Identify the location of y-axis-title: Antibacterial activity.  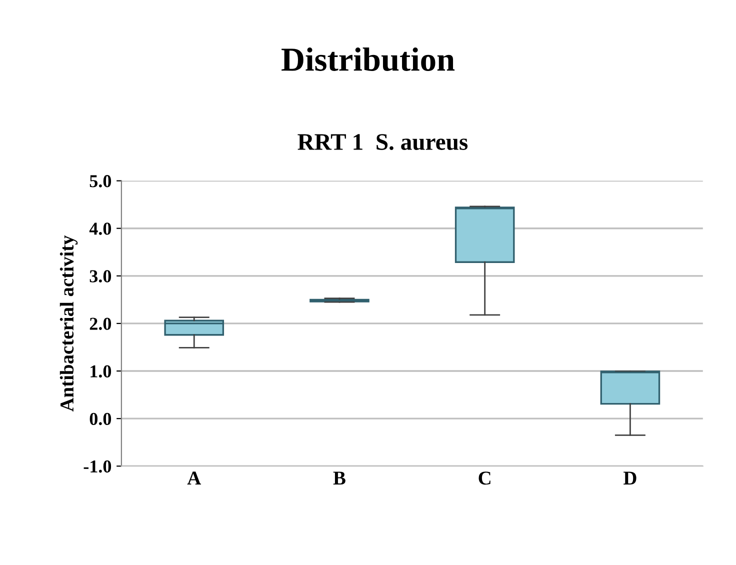
(69, 323).